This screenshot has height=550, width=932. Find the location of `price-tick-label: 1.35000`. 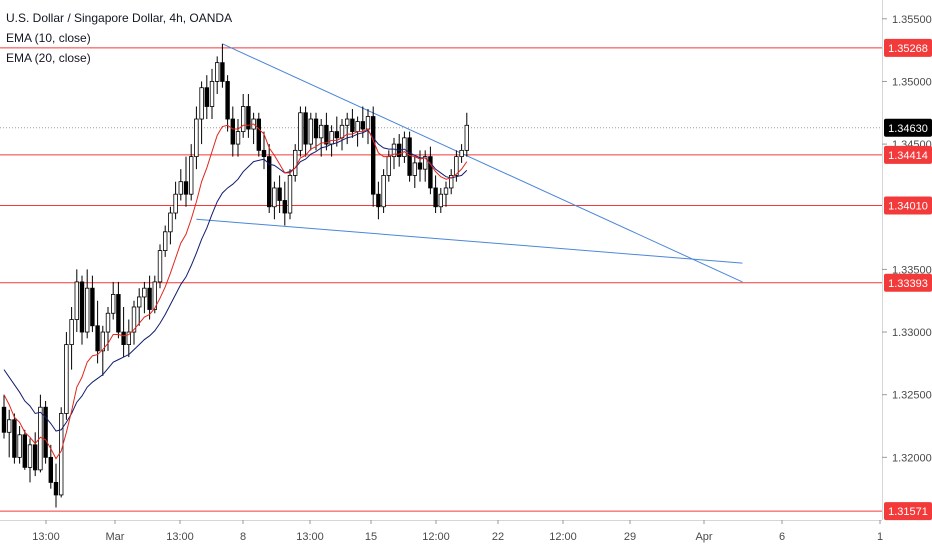

price-tick-label: 1.35000 is located at coordinates (912, 82).